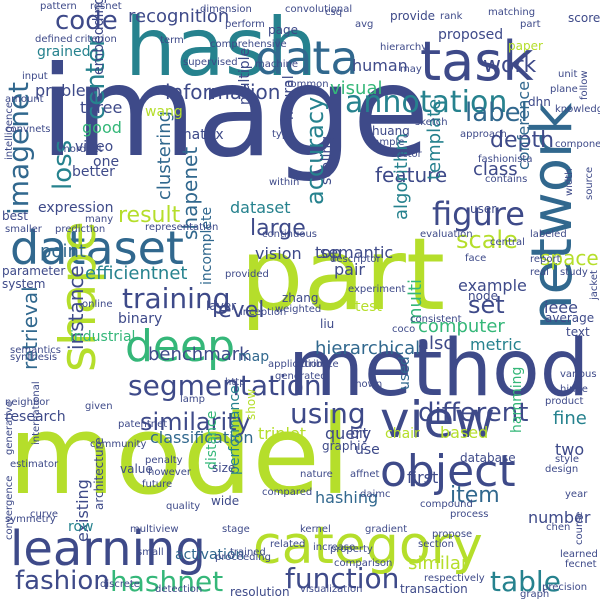  I want to click on word: synthesis, so click(33, 358).